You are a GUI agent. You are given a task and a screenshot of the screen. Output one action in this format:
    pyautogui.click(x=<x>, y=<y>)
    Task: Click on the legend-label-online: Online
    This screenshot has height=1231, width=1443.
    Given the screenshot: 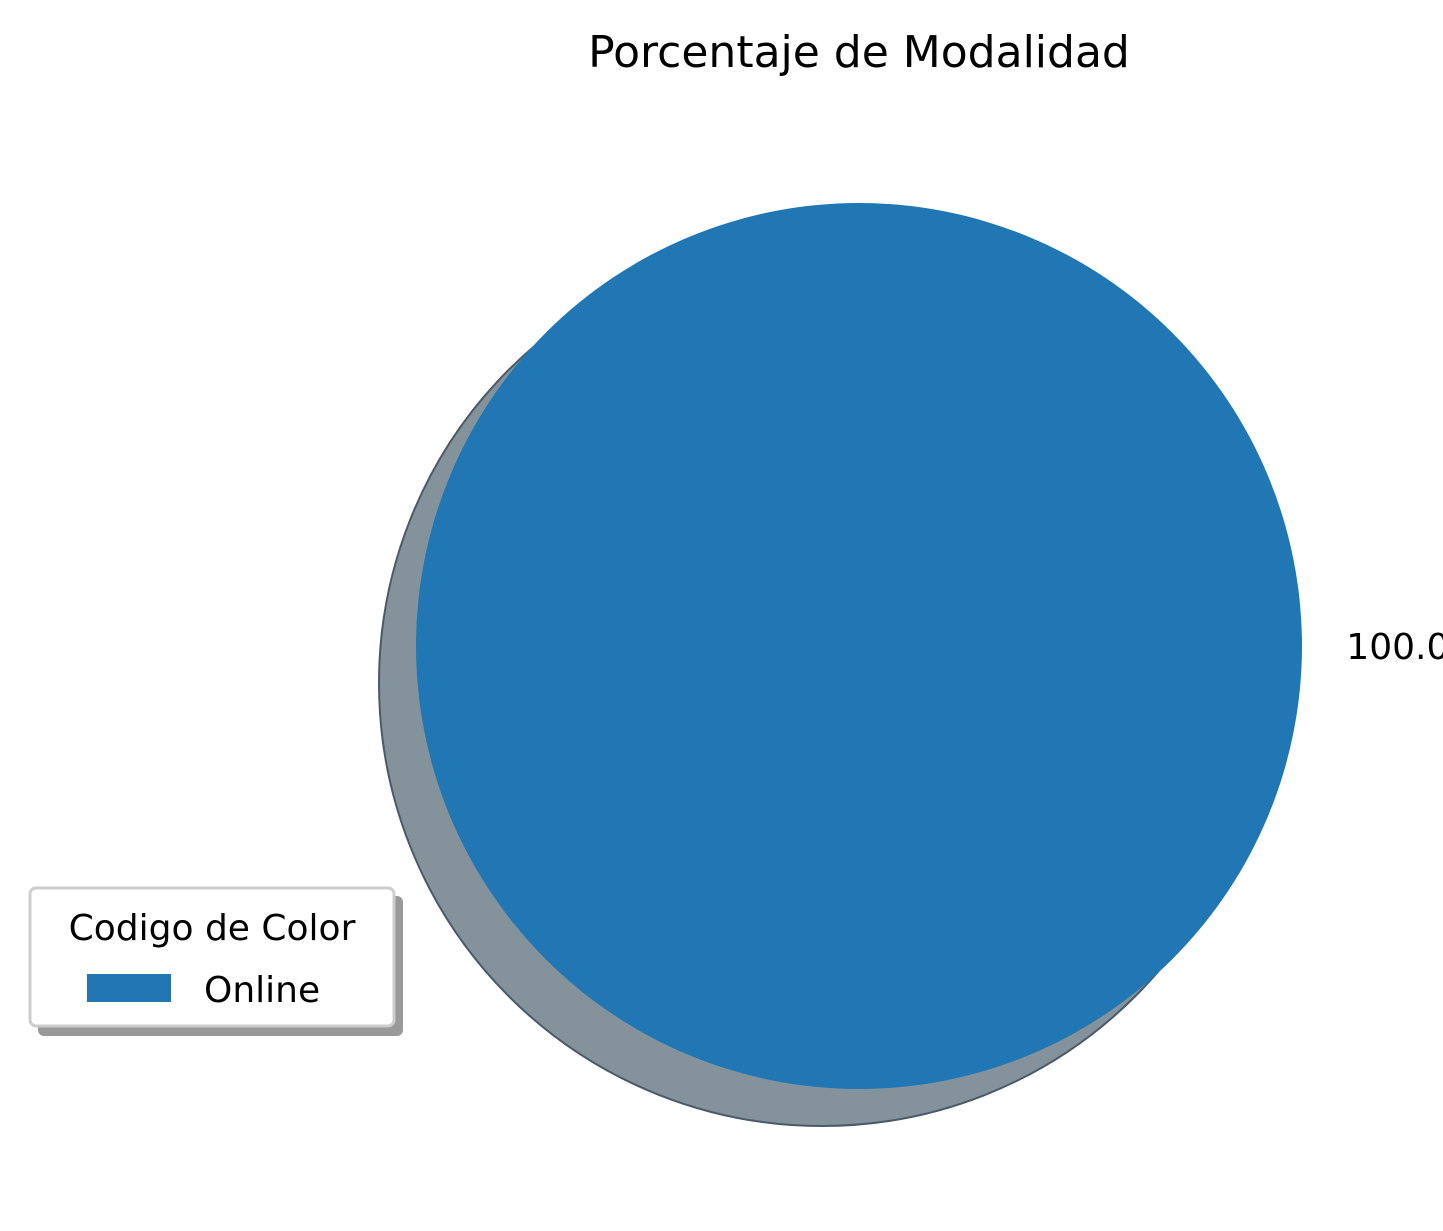 What is the action you would take?
    pyautogui.click(x=262, y=990)
    